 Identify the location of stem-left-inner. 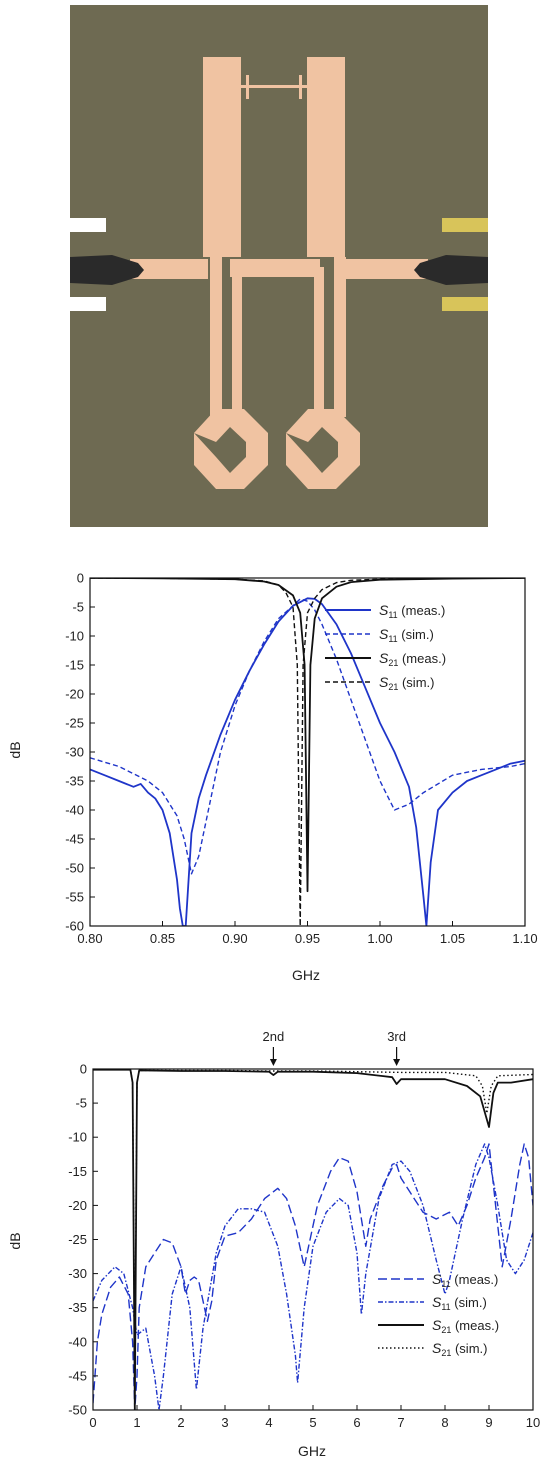
(237, 342).